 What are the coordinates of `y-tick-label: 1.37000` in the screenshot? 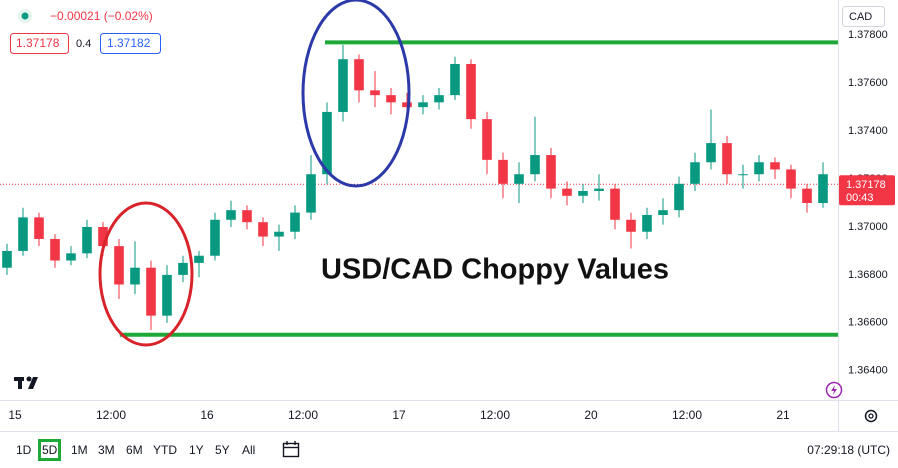 It's located at (868, 227).